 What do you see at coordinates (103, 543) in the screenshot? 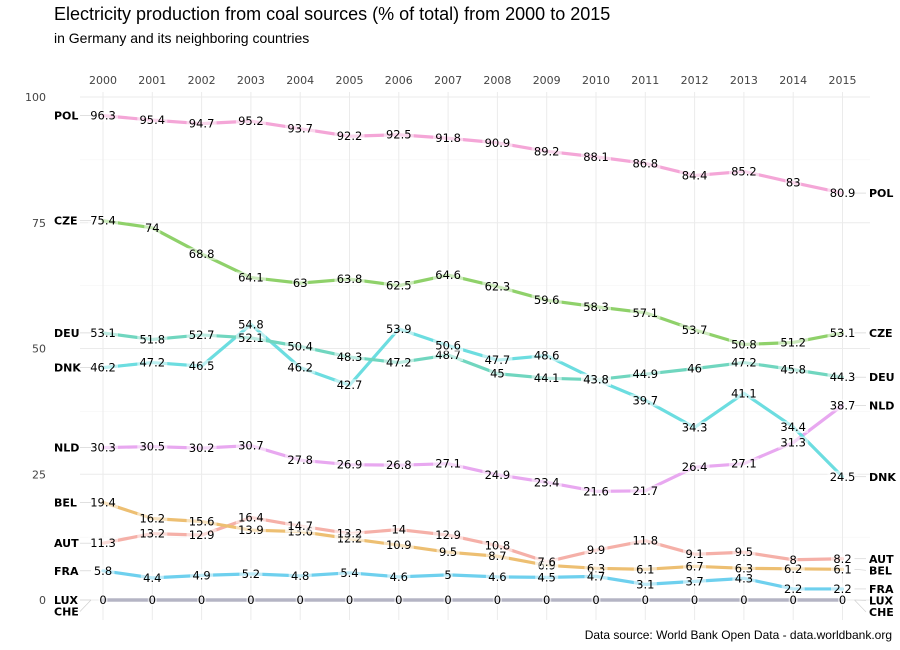
I see `data-label: 11.3` at bounding box center [103, 543].